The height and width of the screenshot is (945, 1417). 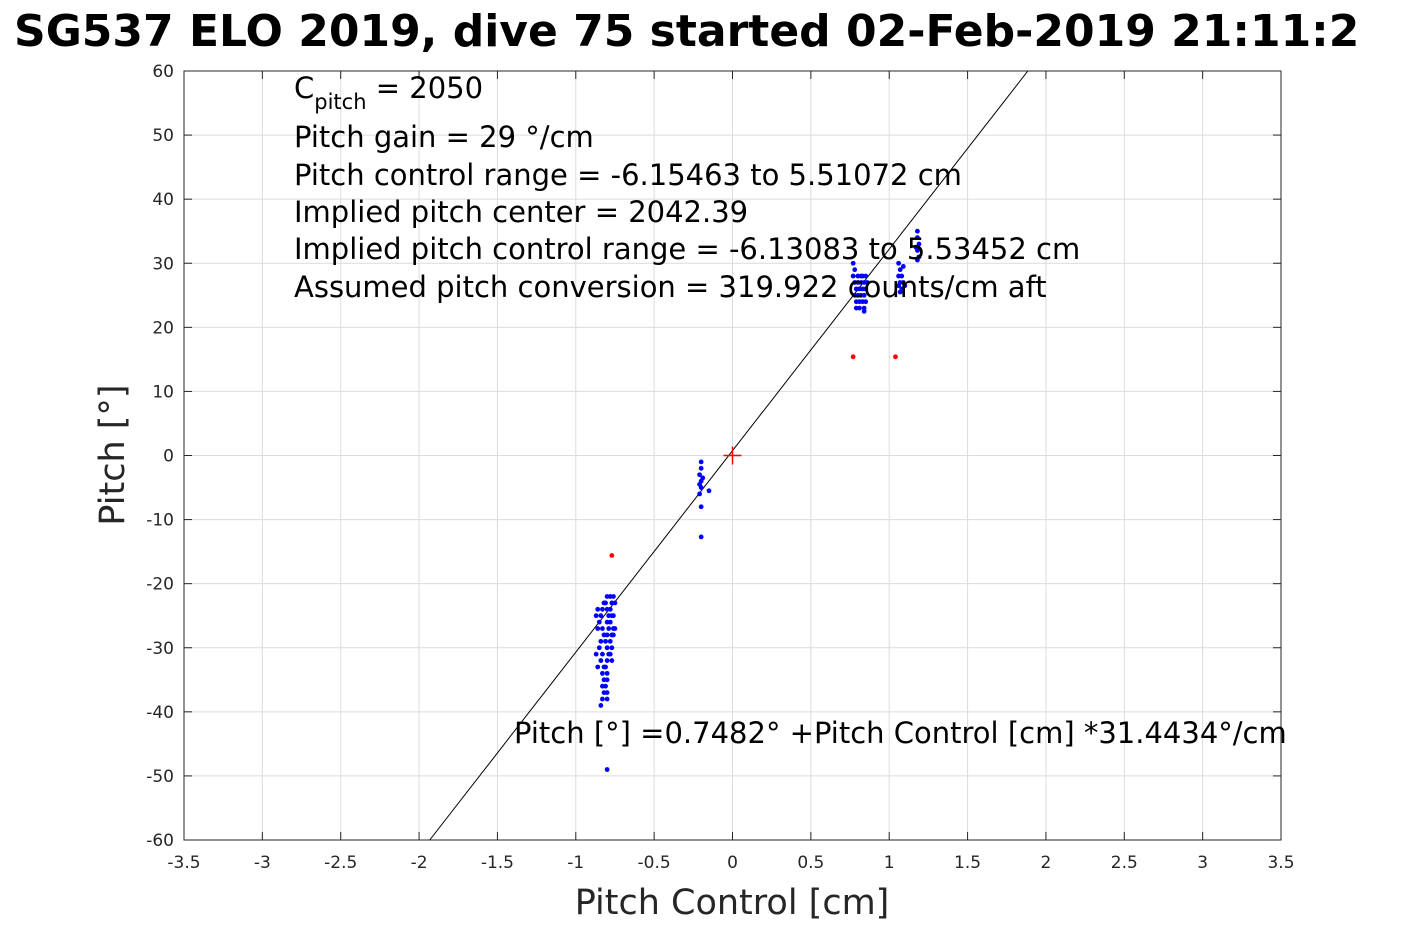 What do you see at coordinates (654, 863) in the screenshot?
I see `x-tick-label: -0.5` at bounding box center [654, 863].